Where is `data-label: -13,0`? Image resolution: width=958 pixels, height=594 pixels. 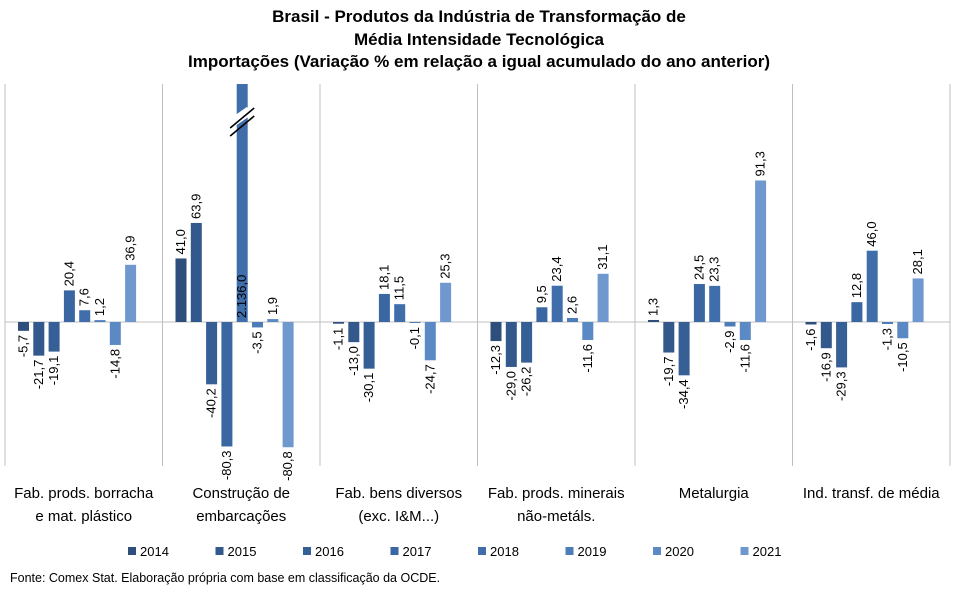
data-label: -13,0 is located at coordinates (353, 361).